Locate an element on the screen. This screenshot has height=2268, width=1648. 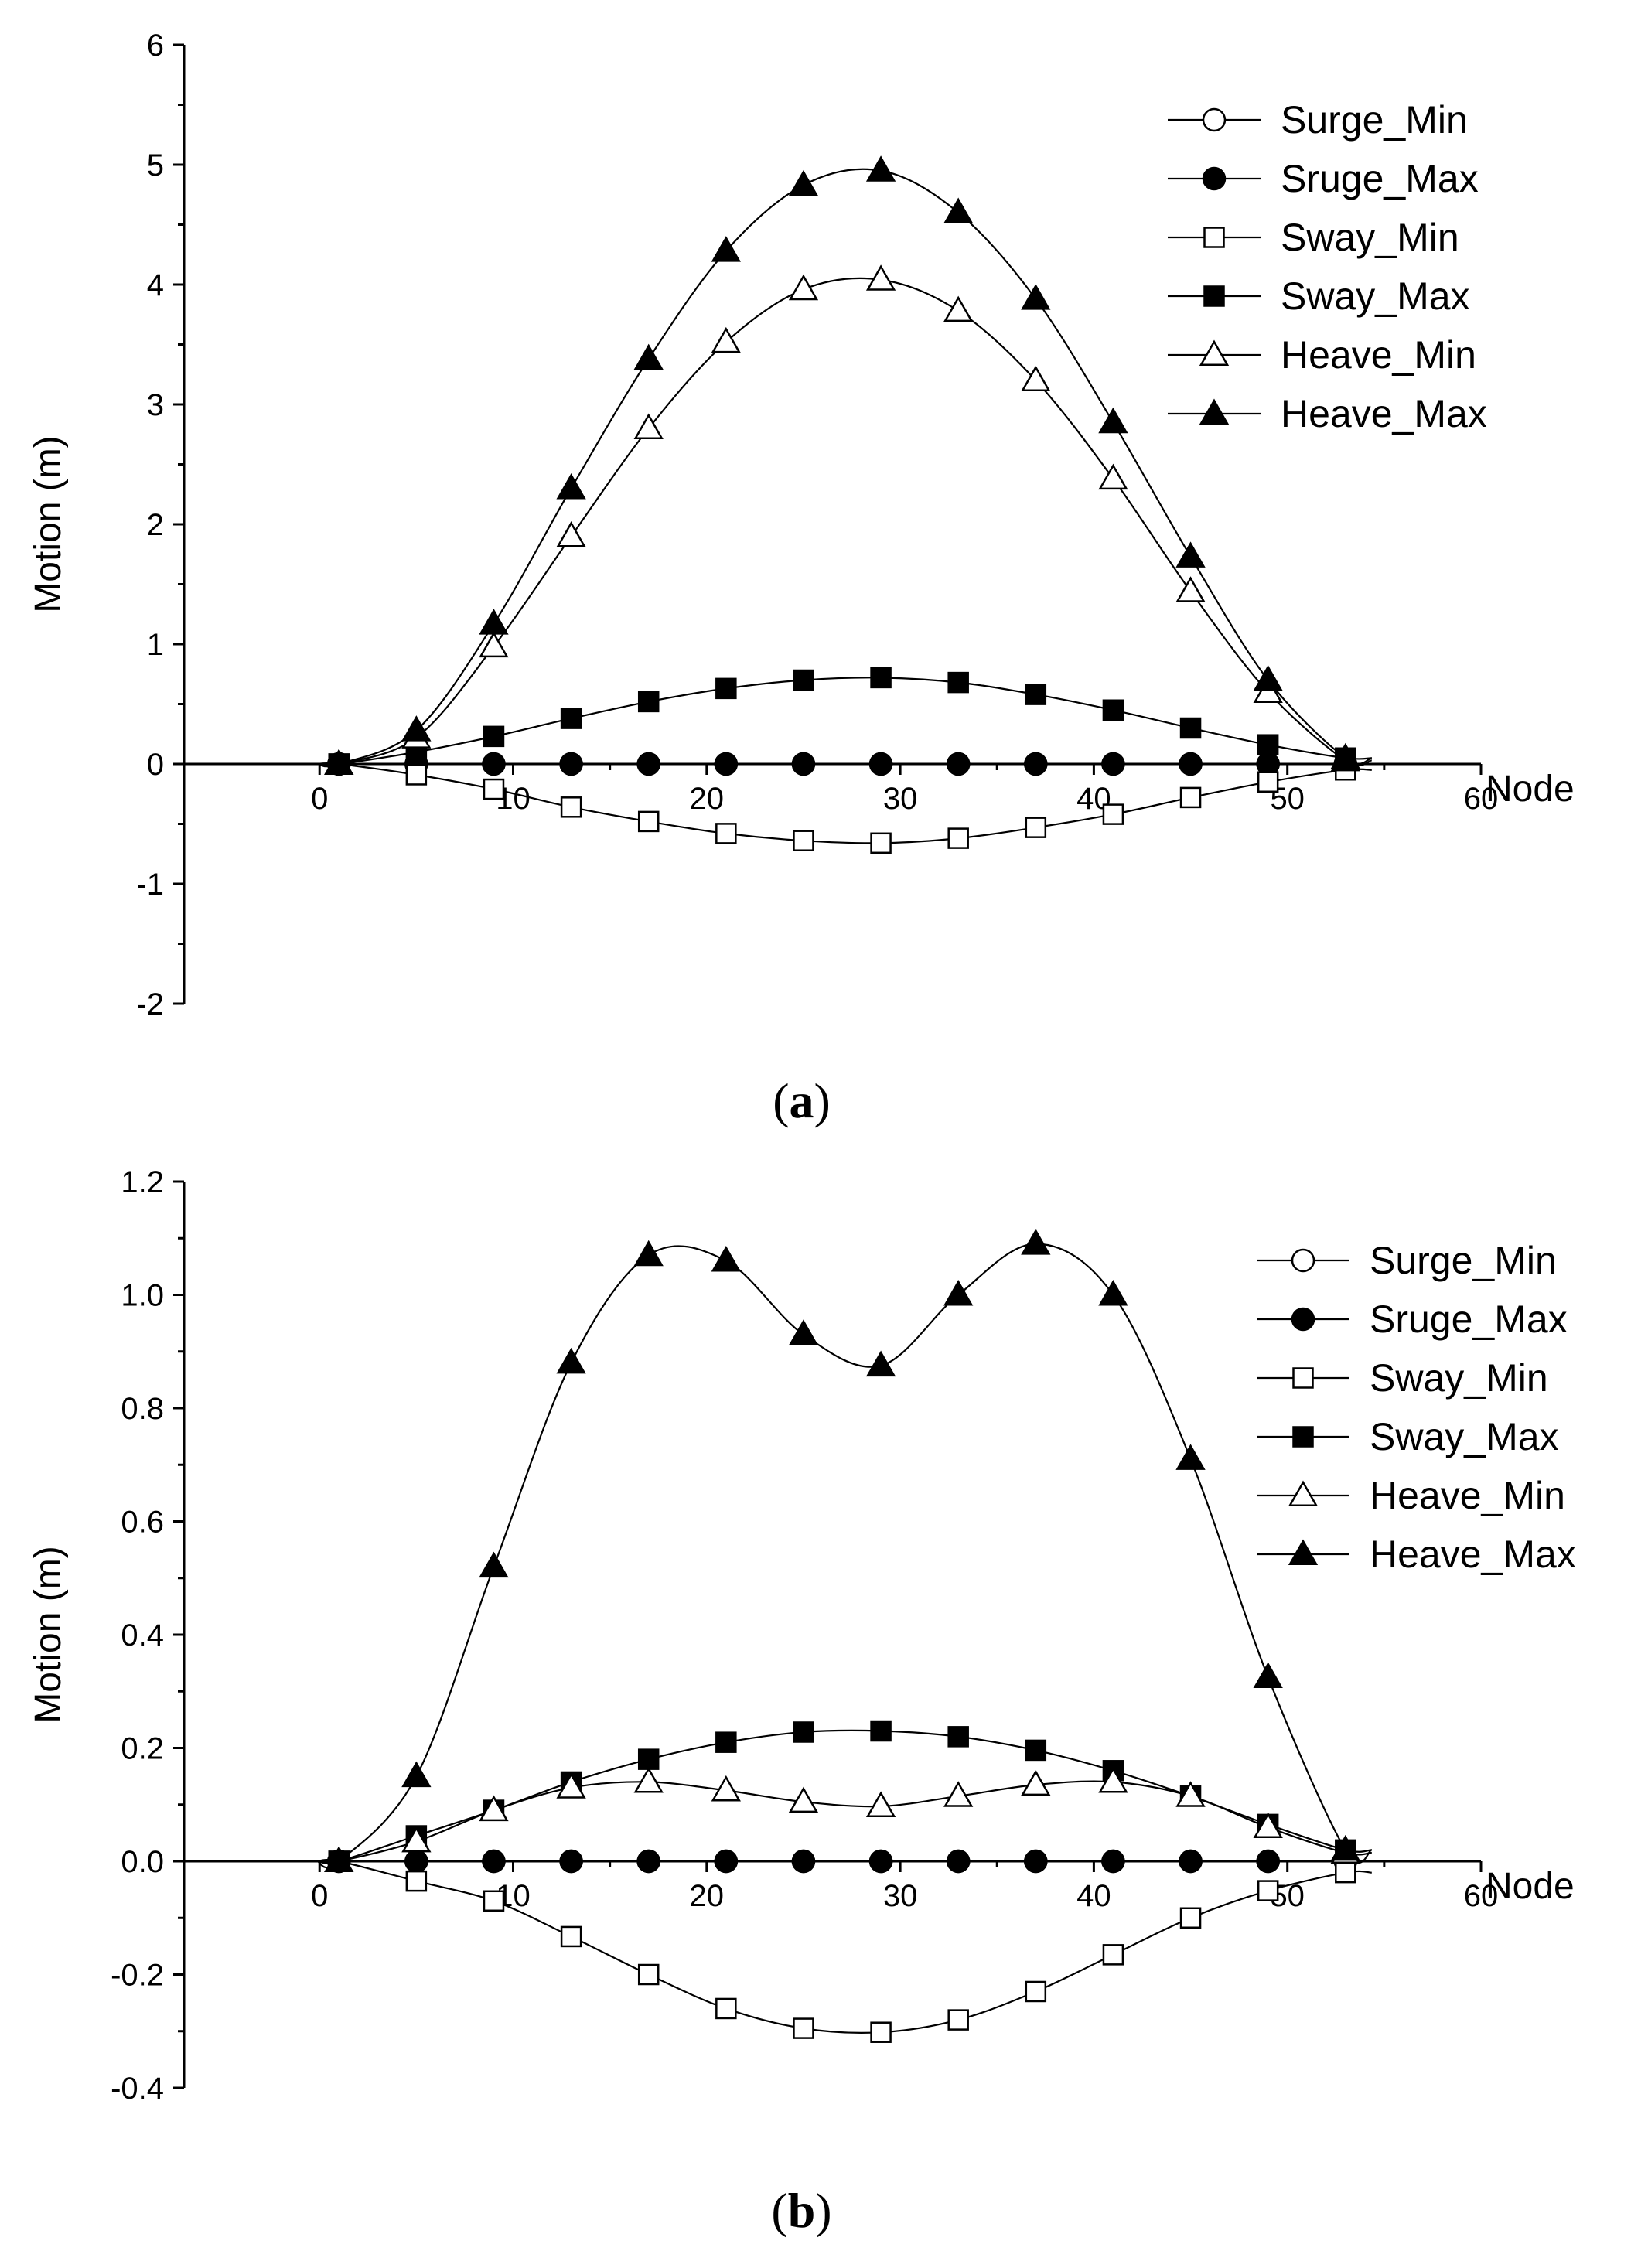
panel-caption: (a) is located at coordinates (802, 1100).